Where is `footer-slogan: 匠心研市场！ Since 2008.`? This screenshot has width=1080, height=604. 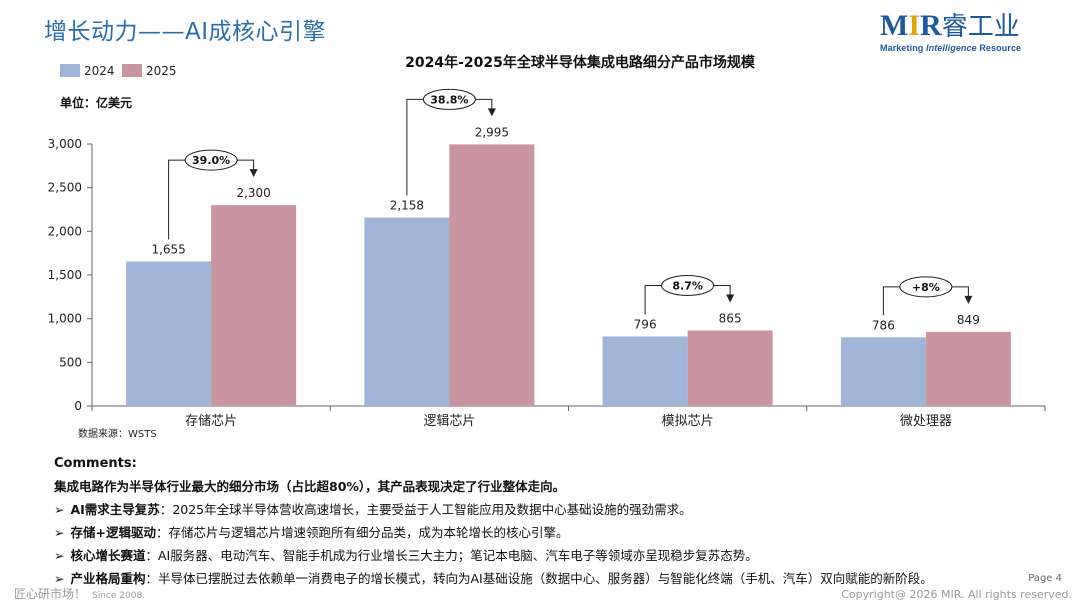 footer-slogan: 匠心研市场！ Since 2008. is located at coordinates (79, 593).